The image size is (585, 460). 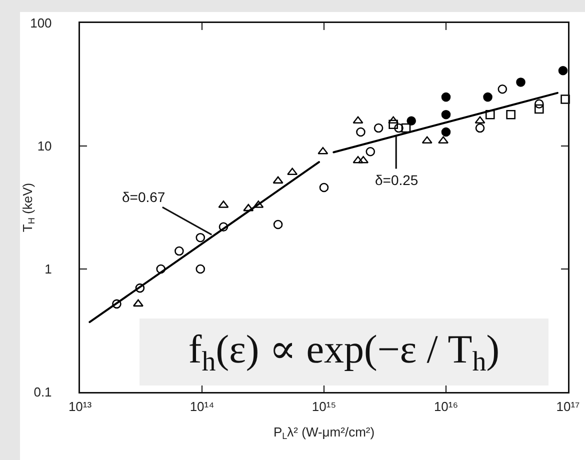 I want to click on x-tick-label: 10¹⁵, so click(x=324, y=406).